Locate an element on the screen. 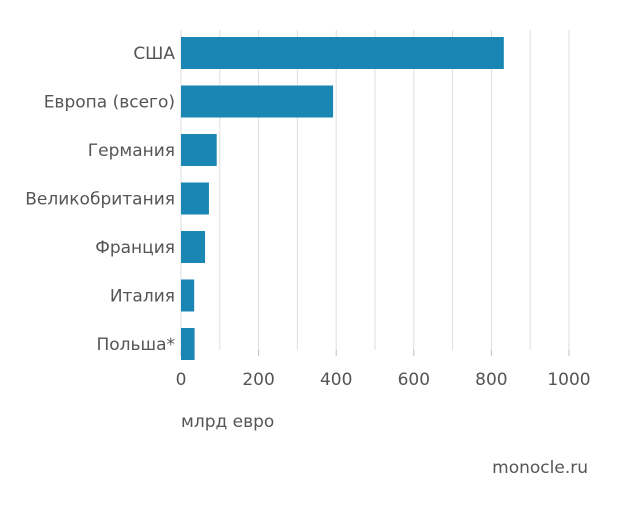 The width and height of the screenshot is (620, 509). category-label: США is located at coordinates (154, 54).